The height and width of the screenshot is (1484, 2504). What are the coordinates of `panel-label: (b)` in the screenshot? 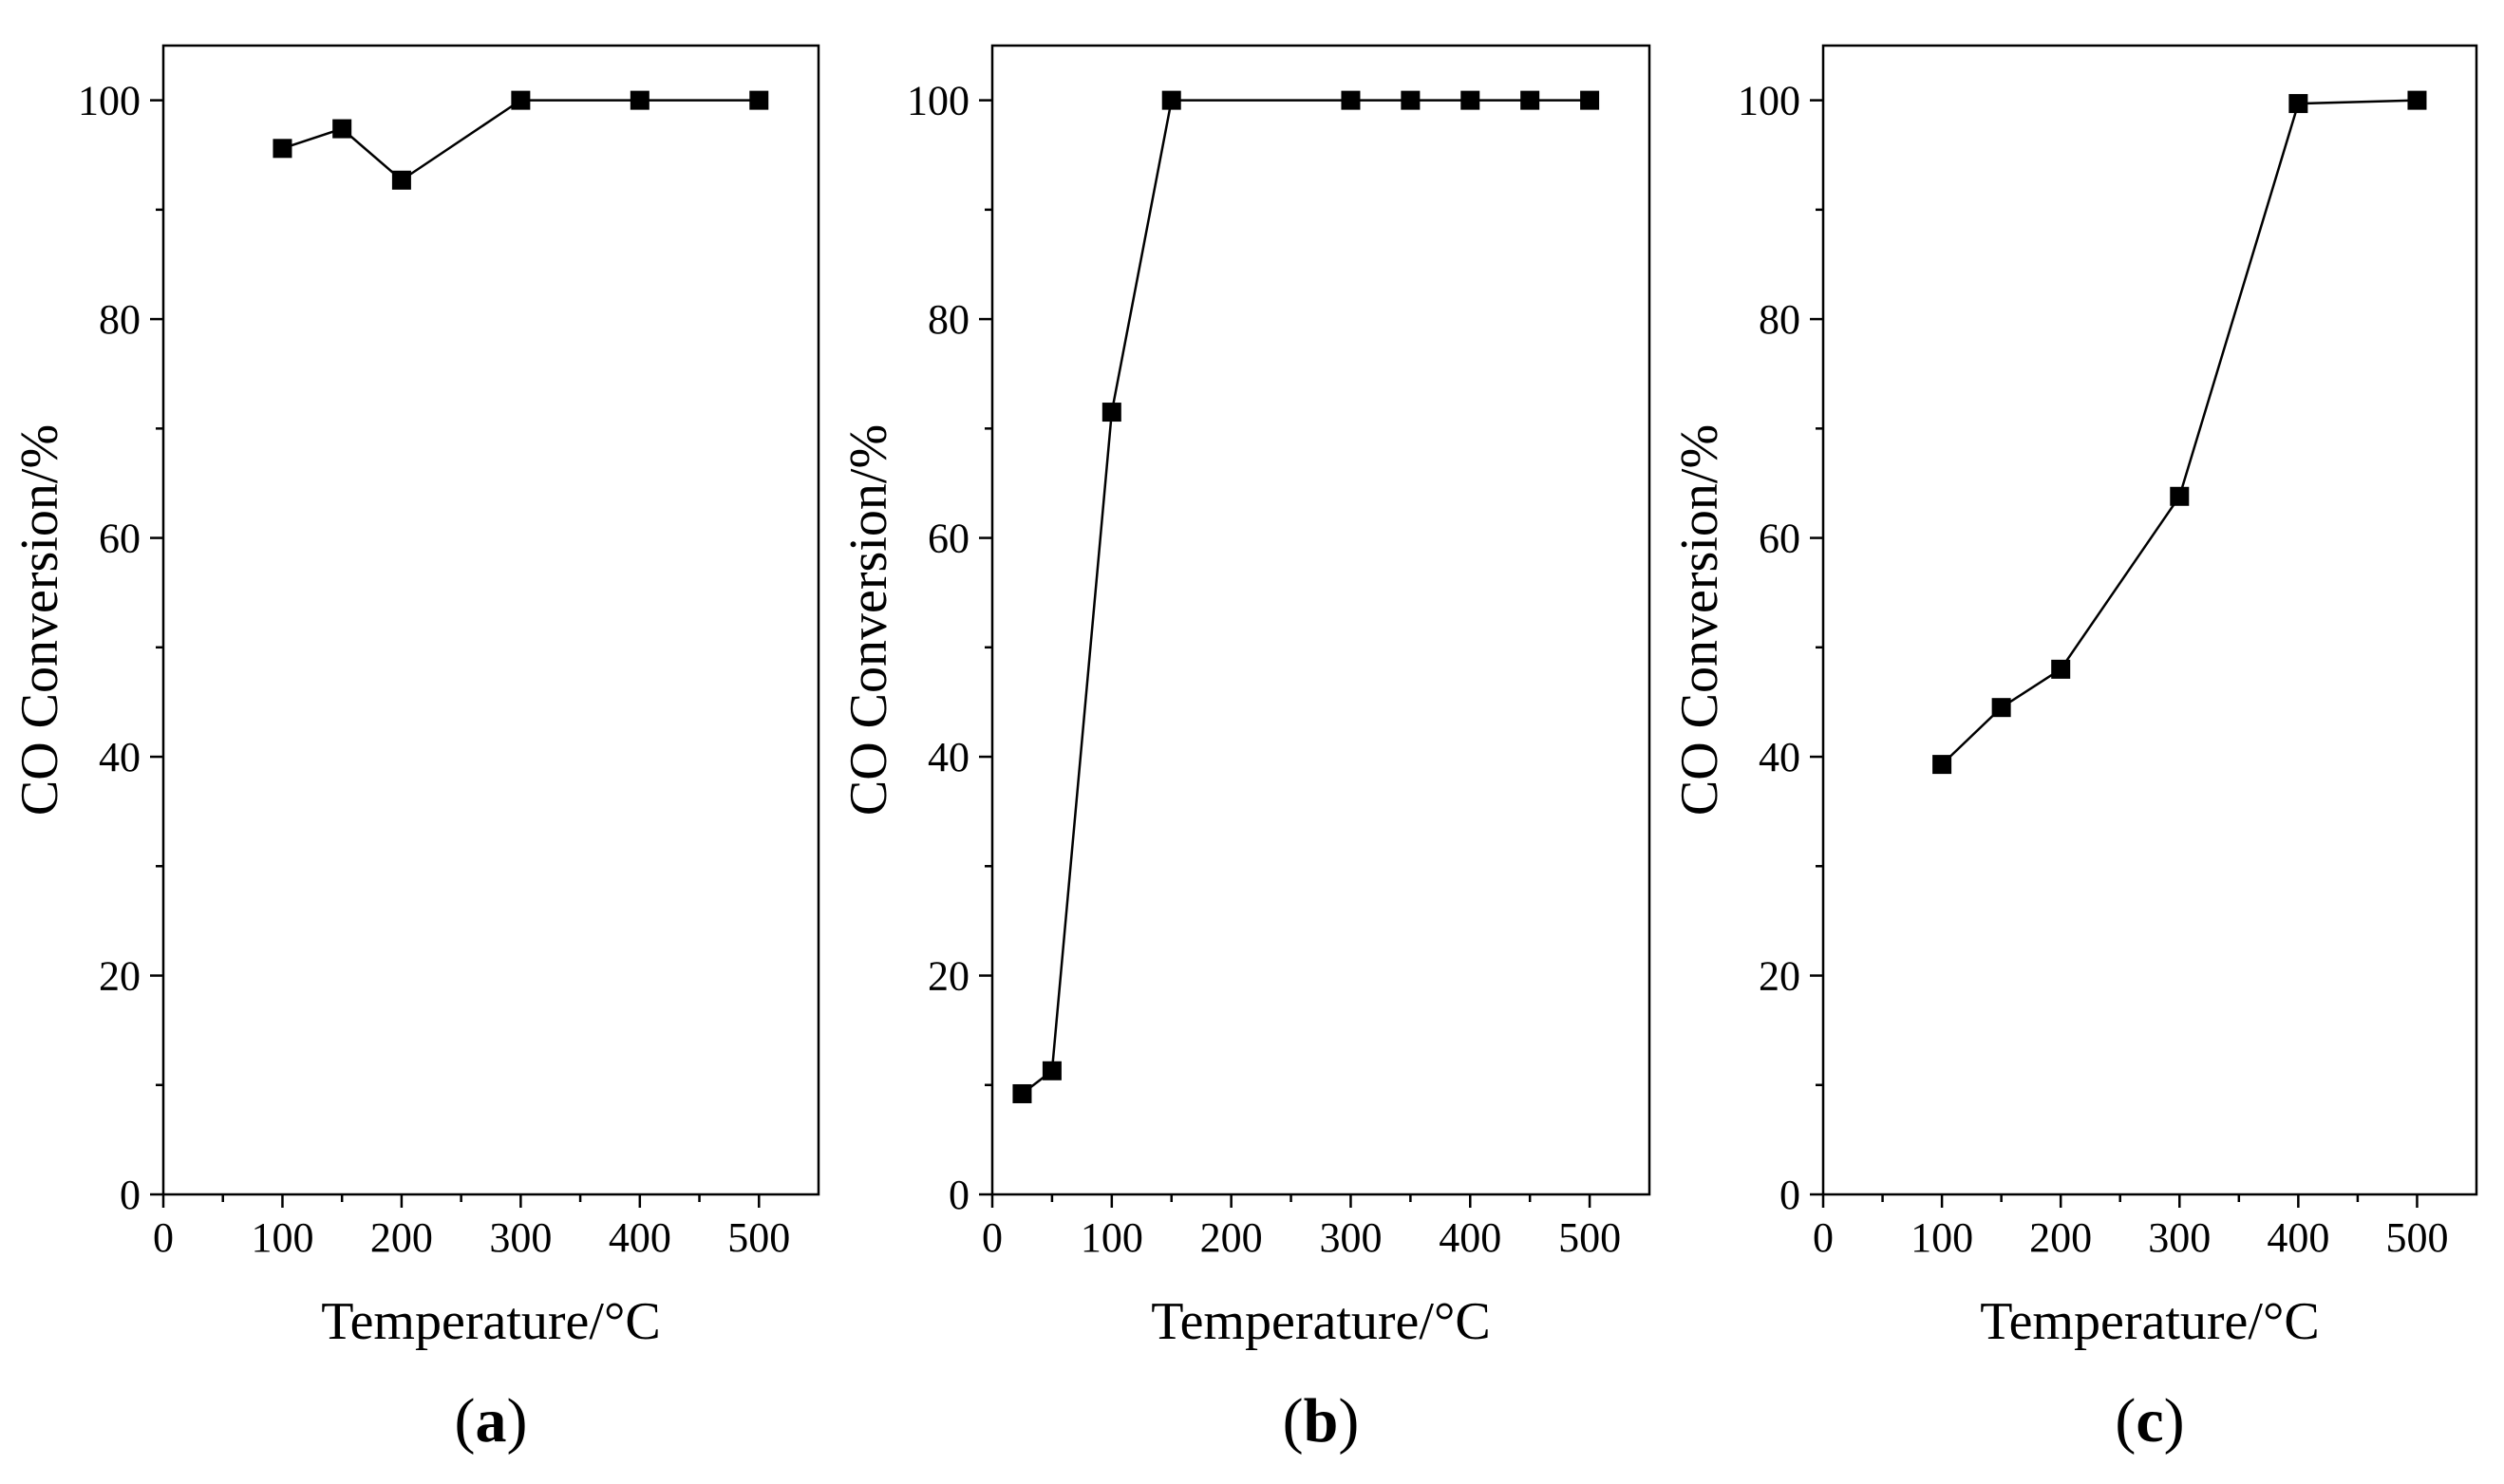 It's located at (1322, 1421).